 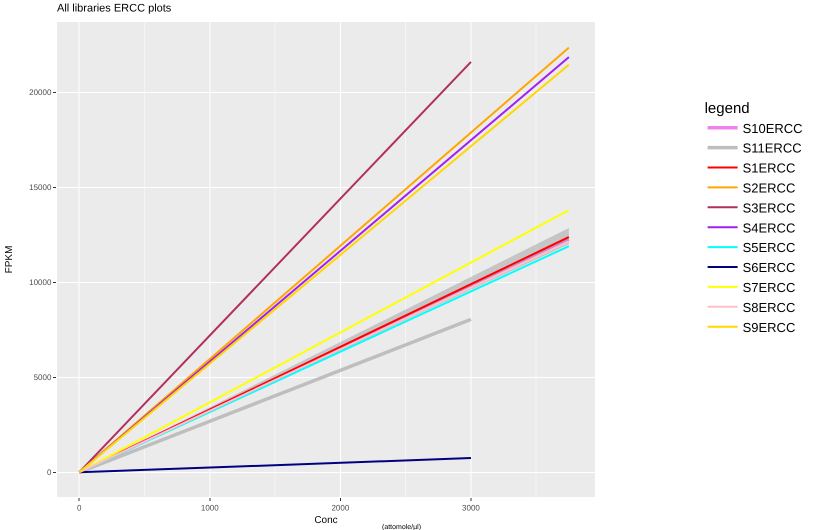 What do you see at coordinates (769, 268) in the screenshot?
I see `legend-label: S6ERCC` at bounding box center [769, 268].